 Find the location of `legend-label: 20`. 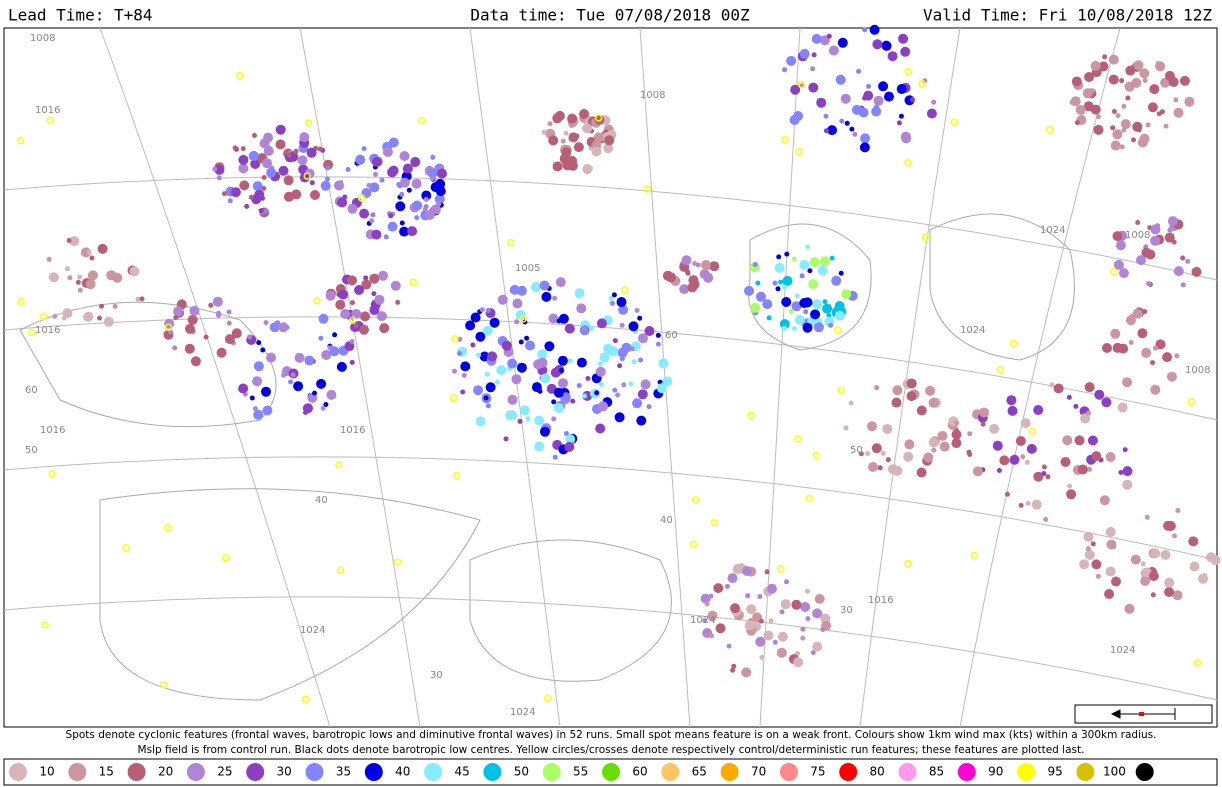

legend-label: 20 is located at coordinates (165, 772).